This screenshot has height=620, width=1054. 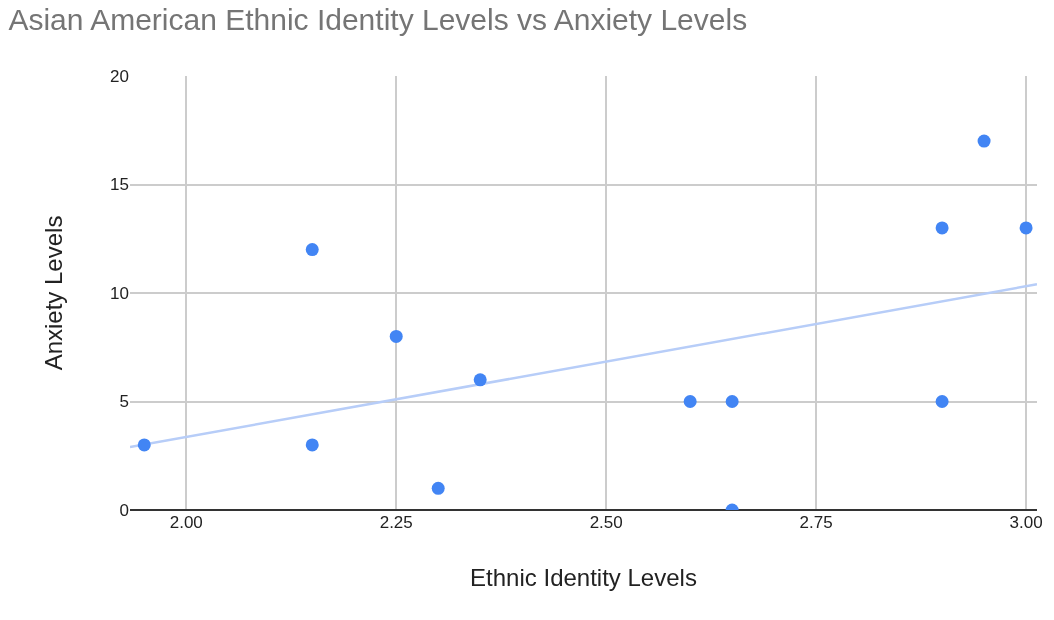 I want to click on y-tick-label: 0, so click(x=124, y=510).